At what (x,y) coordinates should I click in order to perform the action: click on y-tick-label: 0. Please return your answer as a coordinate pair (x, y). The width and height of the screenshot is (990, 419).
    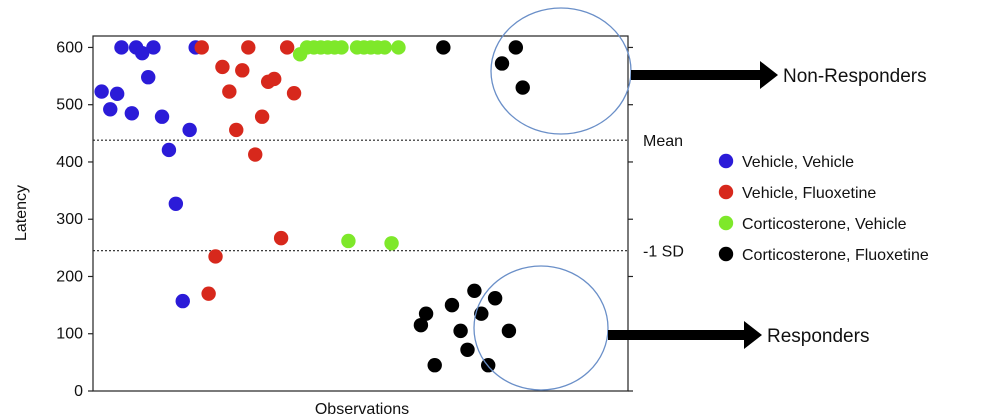
    Looking at the image, I should click on (78, 391).